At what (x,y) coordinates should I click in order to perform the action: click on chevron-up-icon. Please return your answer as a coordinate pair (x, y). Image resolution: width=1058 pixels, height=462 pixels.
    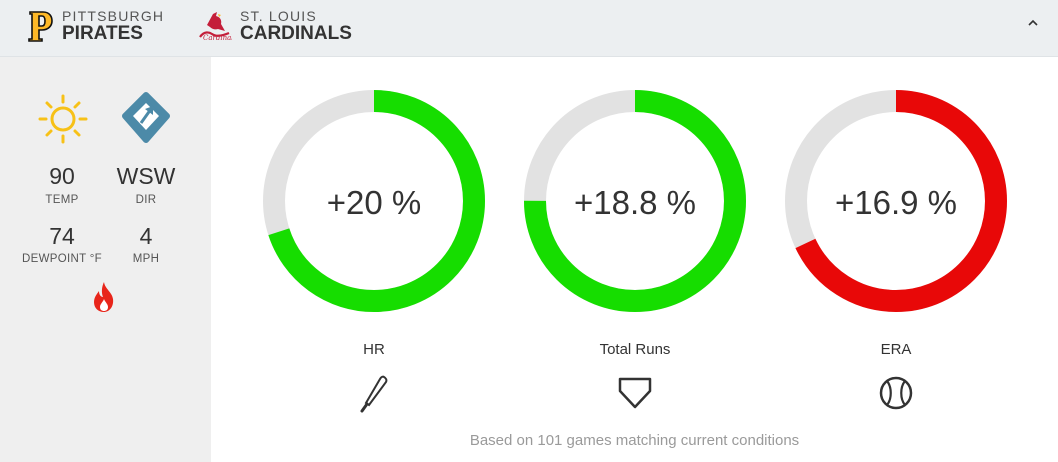
    Looking at the image, I should click on (1033, 22).